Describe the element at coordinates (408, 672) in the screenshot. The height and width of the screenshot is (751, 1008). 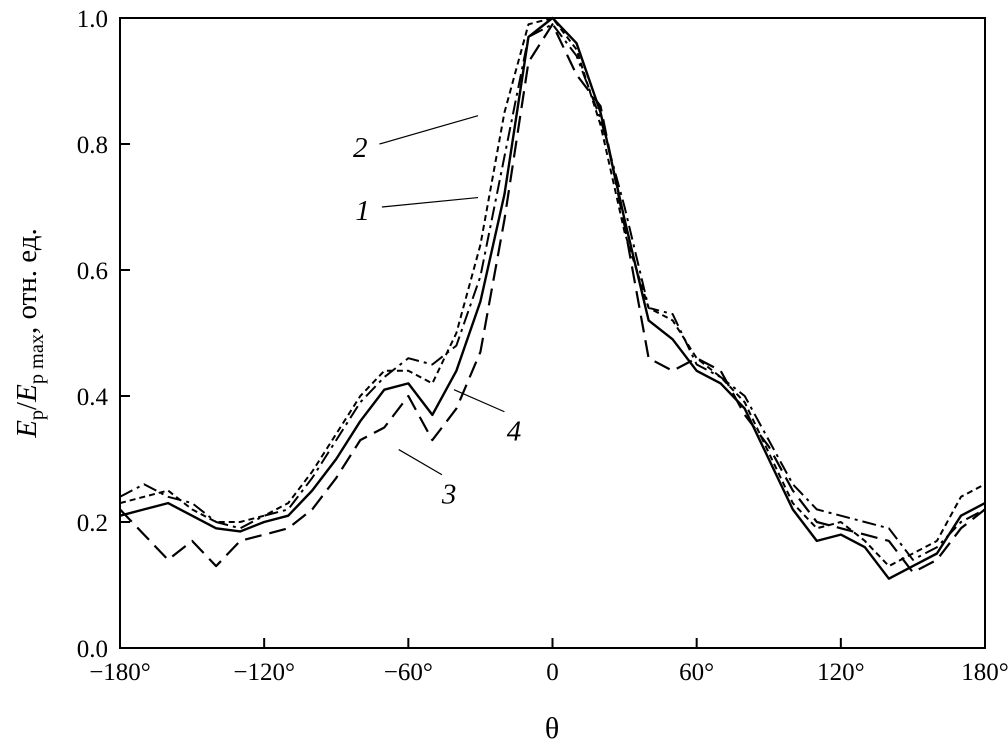
I see `x-tick-label: −60°` at that location.